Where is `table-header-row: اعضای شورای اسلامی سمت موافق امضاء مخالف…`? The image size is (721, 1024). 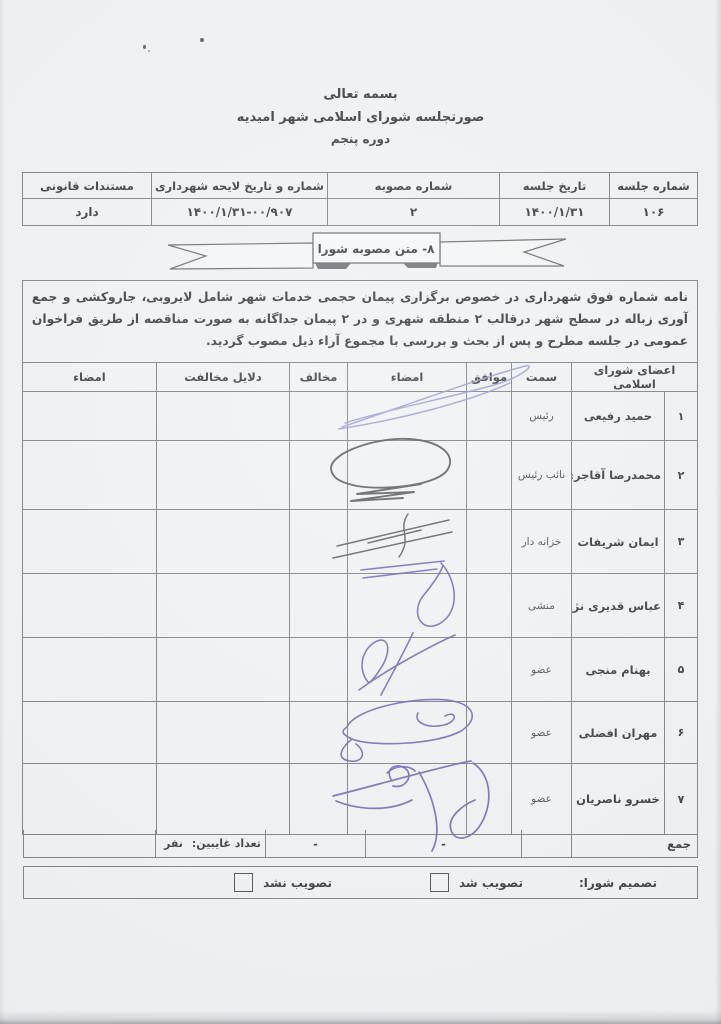 table-header-row: اعضای شورای اسلامی سمت موافق امضاء مخالف… is located at coordinates (359, 377).